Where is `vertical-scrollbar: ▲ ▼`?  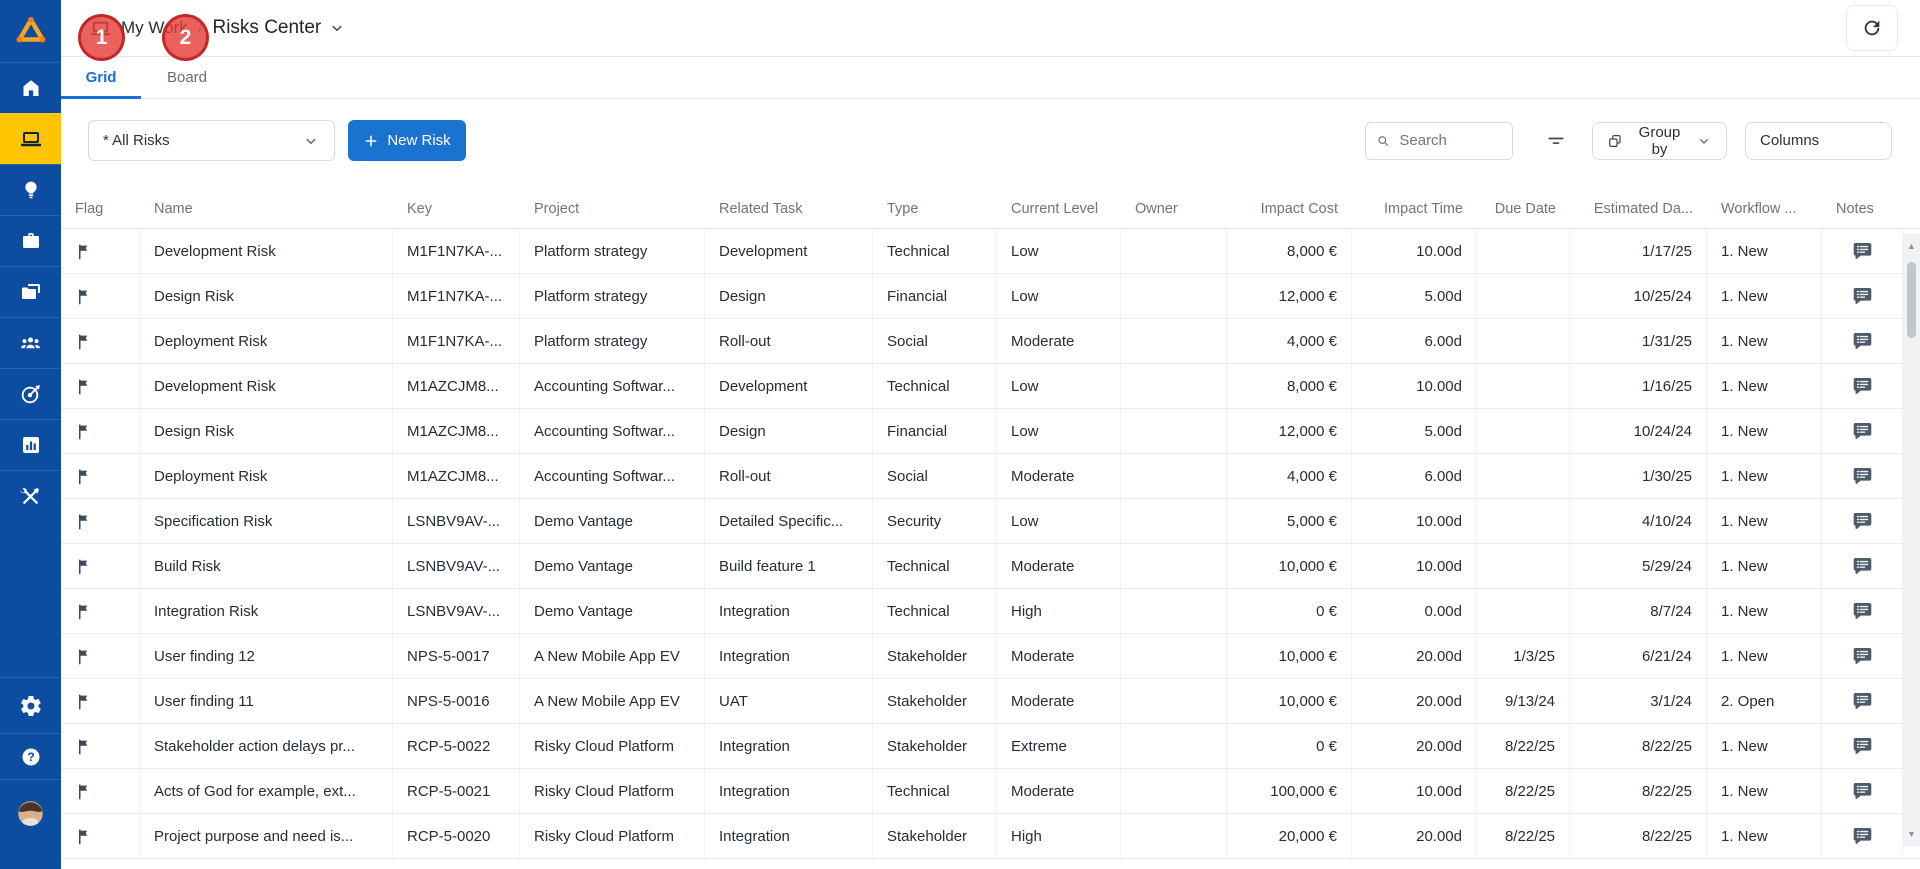 vertical-scrollbar: ▲ ▼ is located at coordinates (1911, 540).